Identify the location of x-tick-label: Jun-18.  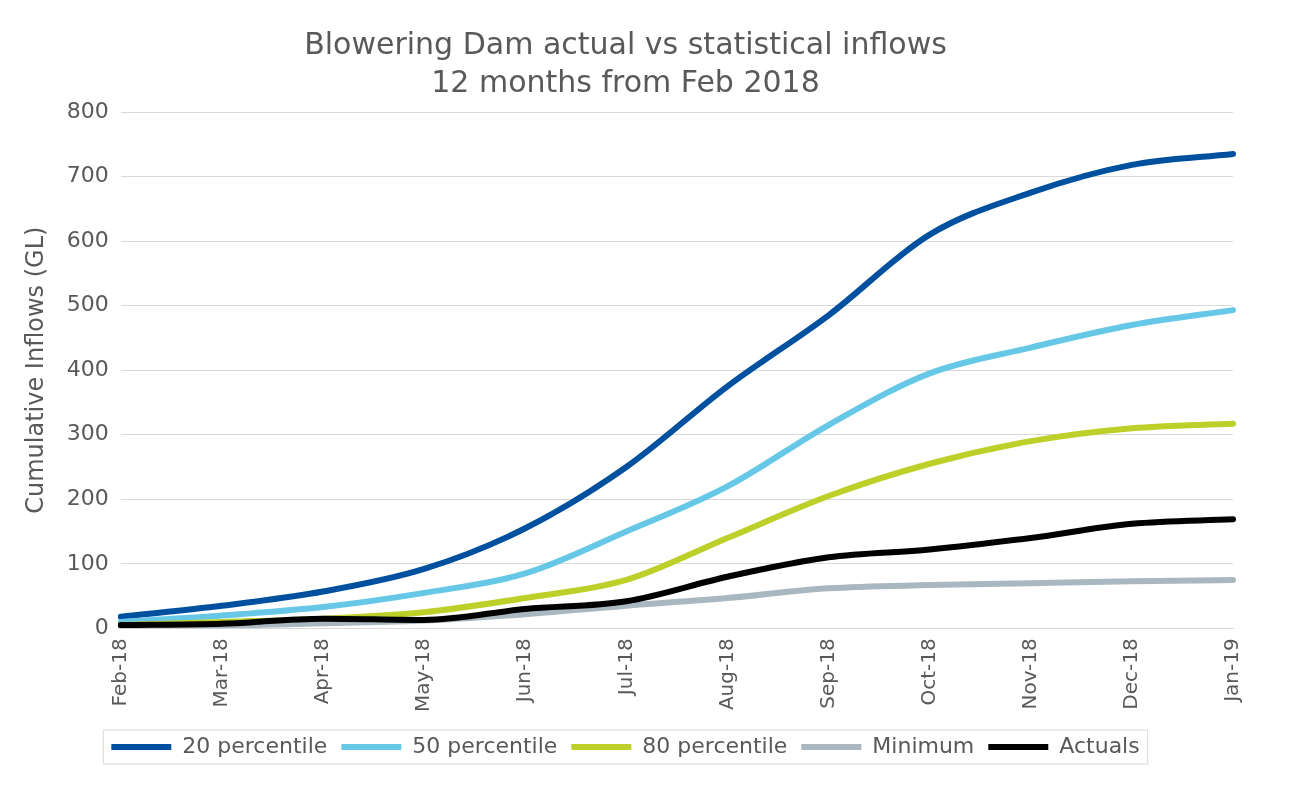
(523, 671).